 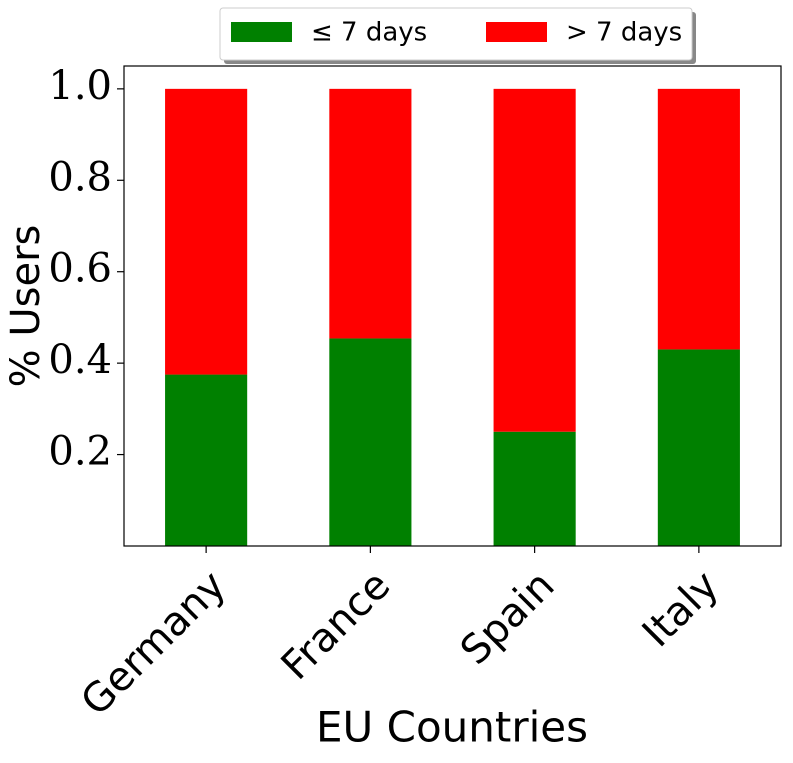 I want to click on y-tick-label: 0.6, so click(x=80, y=269).